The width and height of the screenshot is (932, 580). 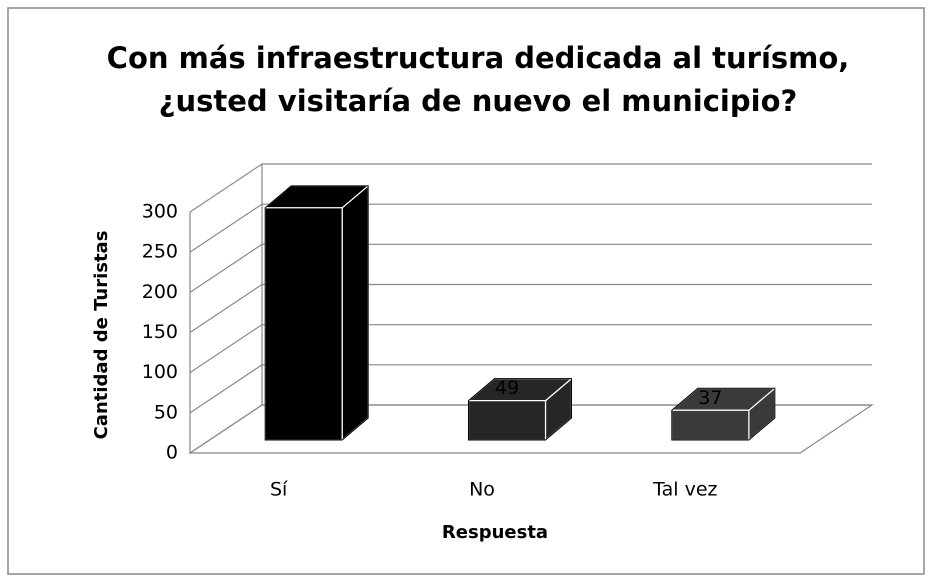 What do you see at coordinates (684, 490) in the screenshot?
I see `x-tick-label: Tal vez` at bounding box center [684, 490].